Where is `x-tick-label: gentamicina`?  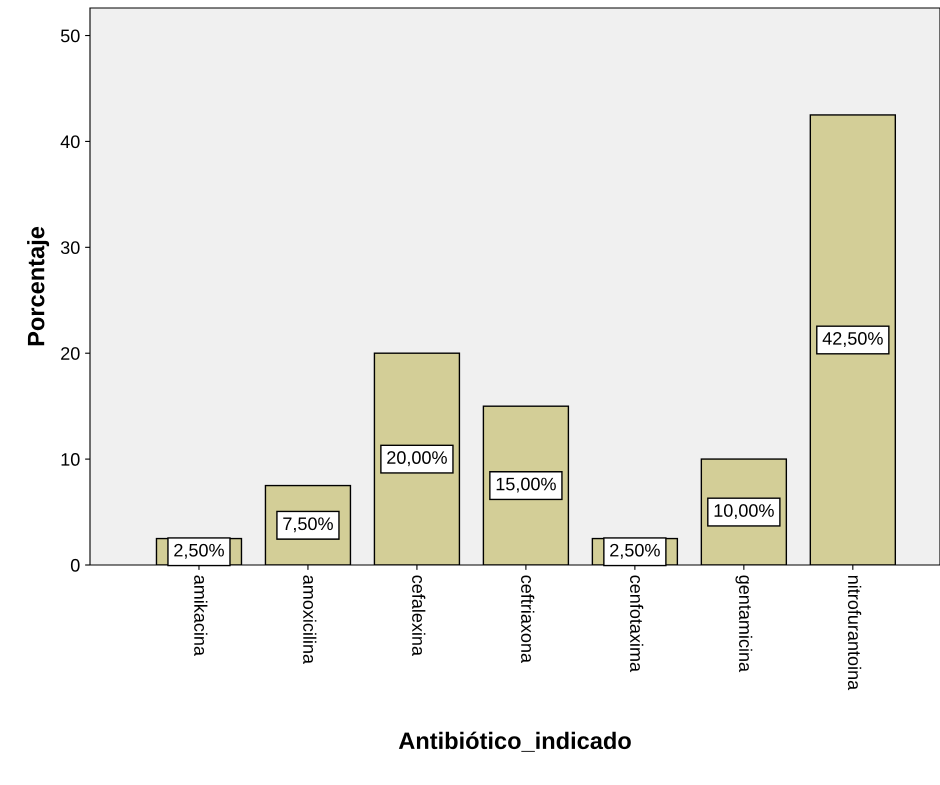
x-tick-label: gentamicina is located at coordinates (743, 623).